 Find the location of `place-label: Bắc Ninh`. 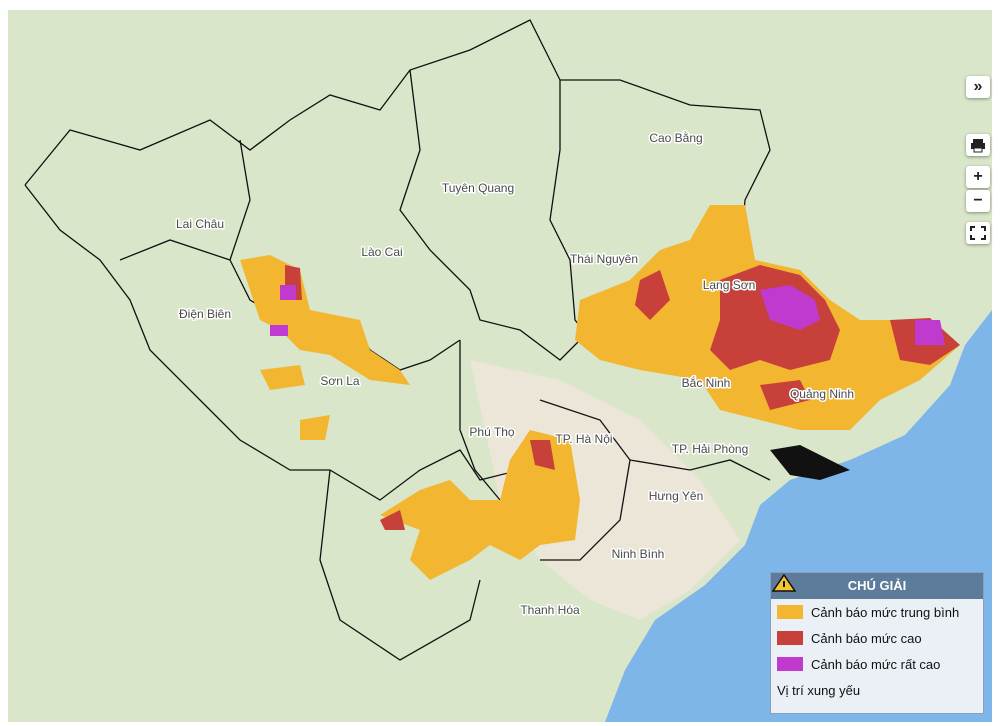

place-label: Bắc Ninh is located at coordinates (706, 382).